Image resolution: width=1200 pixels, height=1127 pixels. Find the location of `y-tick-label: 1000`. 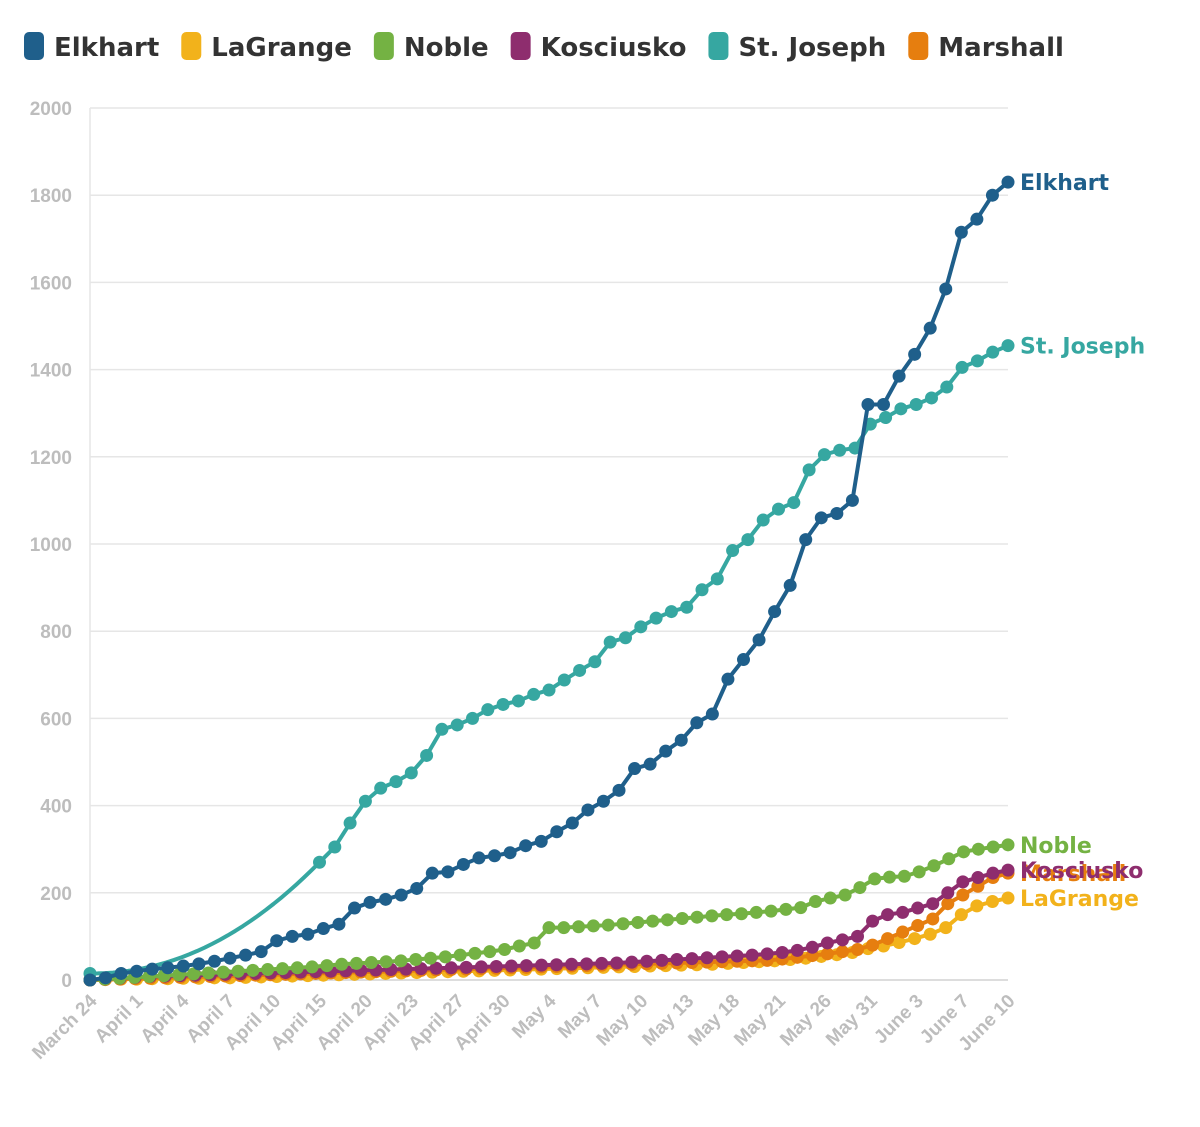

y-tick-label: 1000 is located at coordinates (51, 545).